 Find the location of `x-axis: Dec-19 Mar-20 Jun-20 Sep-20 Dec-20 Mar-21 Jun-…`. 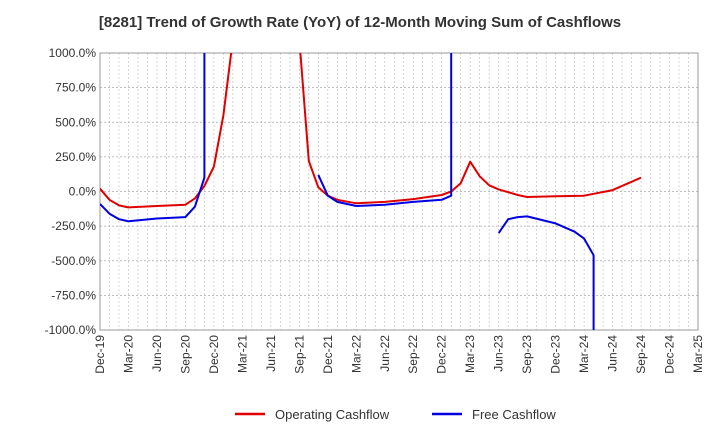

x-axis: Dec-19 Mar-20 Jun-20 Sep-20 Dec-20 Mar-21 Jun-… is located at coordinates (399, 354).